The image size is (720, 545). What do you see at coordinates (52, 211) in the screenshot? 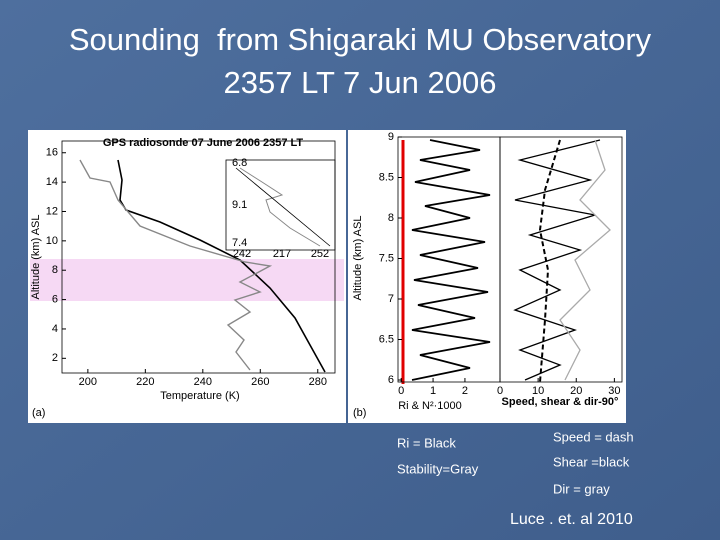
I see `y-tick-label: 12` at bounding box center [52, 211].